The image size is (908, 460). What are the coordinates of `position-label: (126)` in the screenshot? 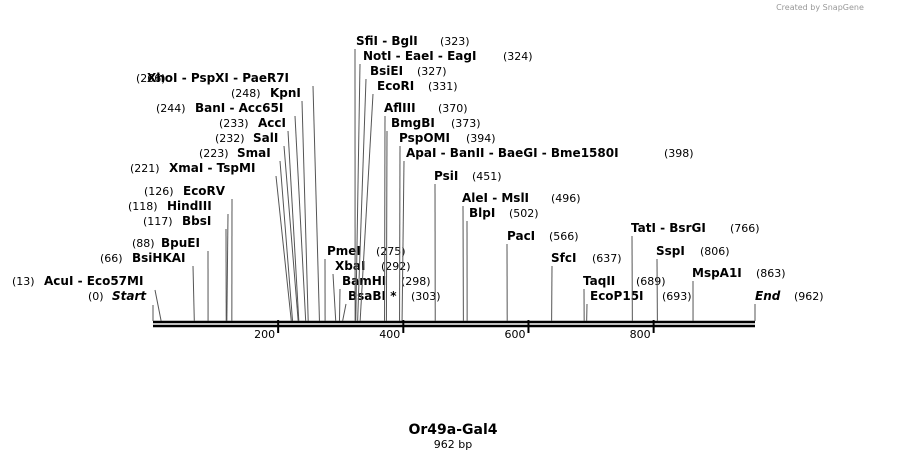 It's located at (159, 191).